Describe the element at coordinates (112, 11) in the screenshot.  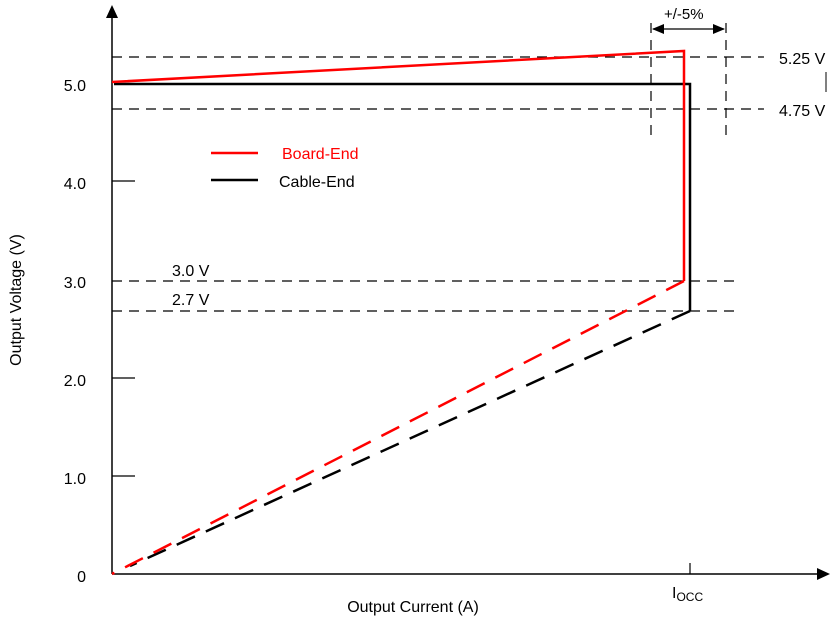
I see `y-axis-arrow-icon` at that location.